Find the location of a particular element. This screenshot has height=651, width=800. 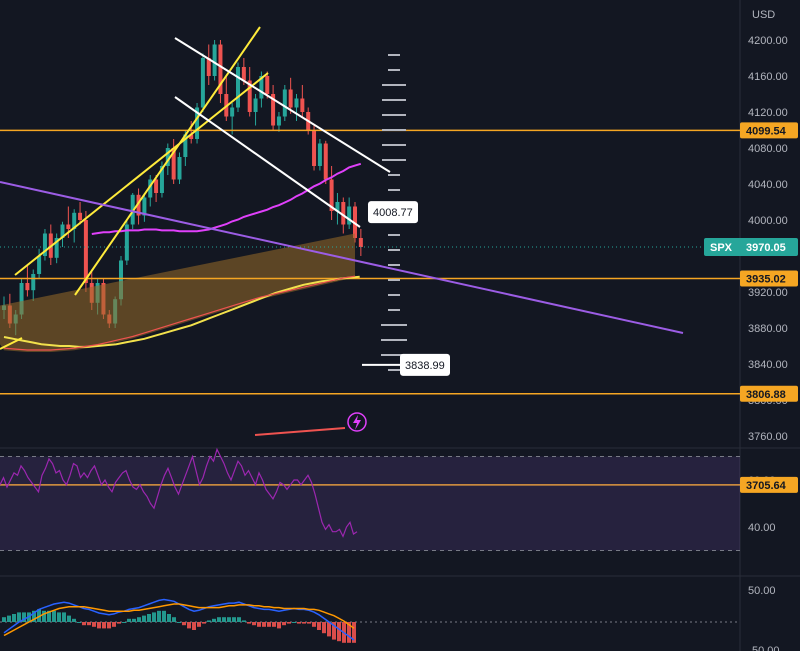

price-tick-label: 4040.00 is located at coordinates (768, 185).